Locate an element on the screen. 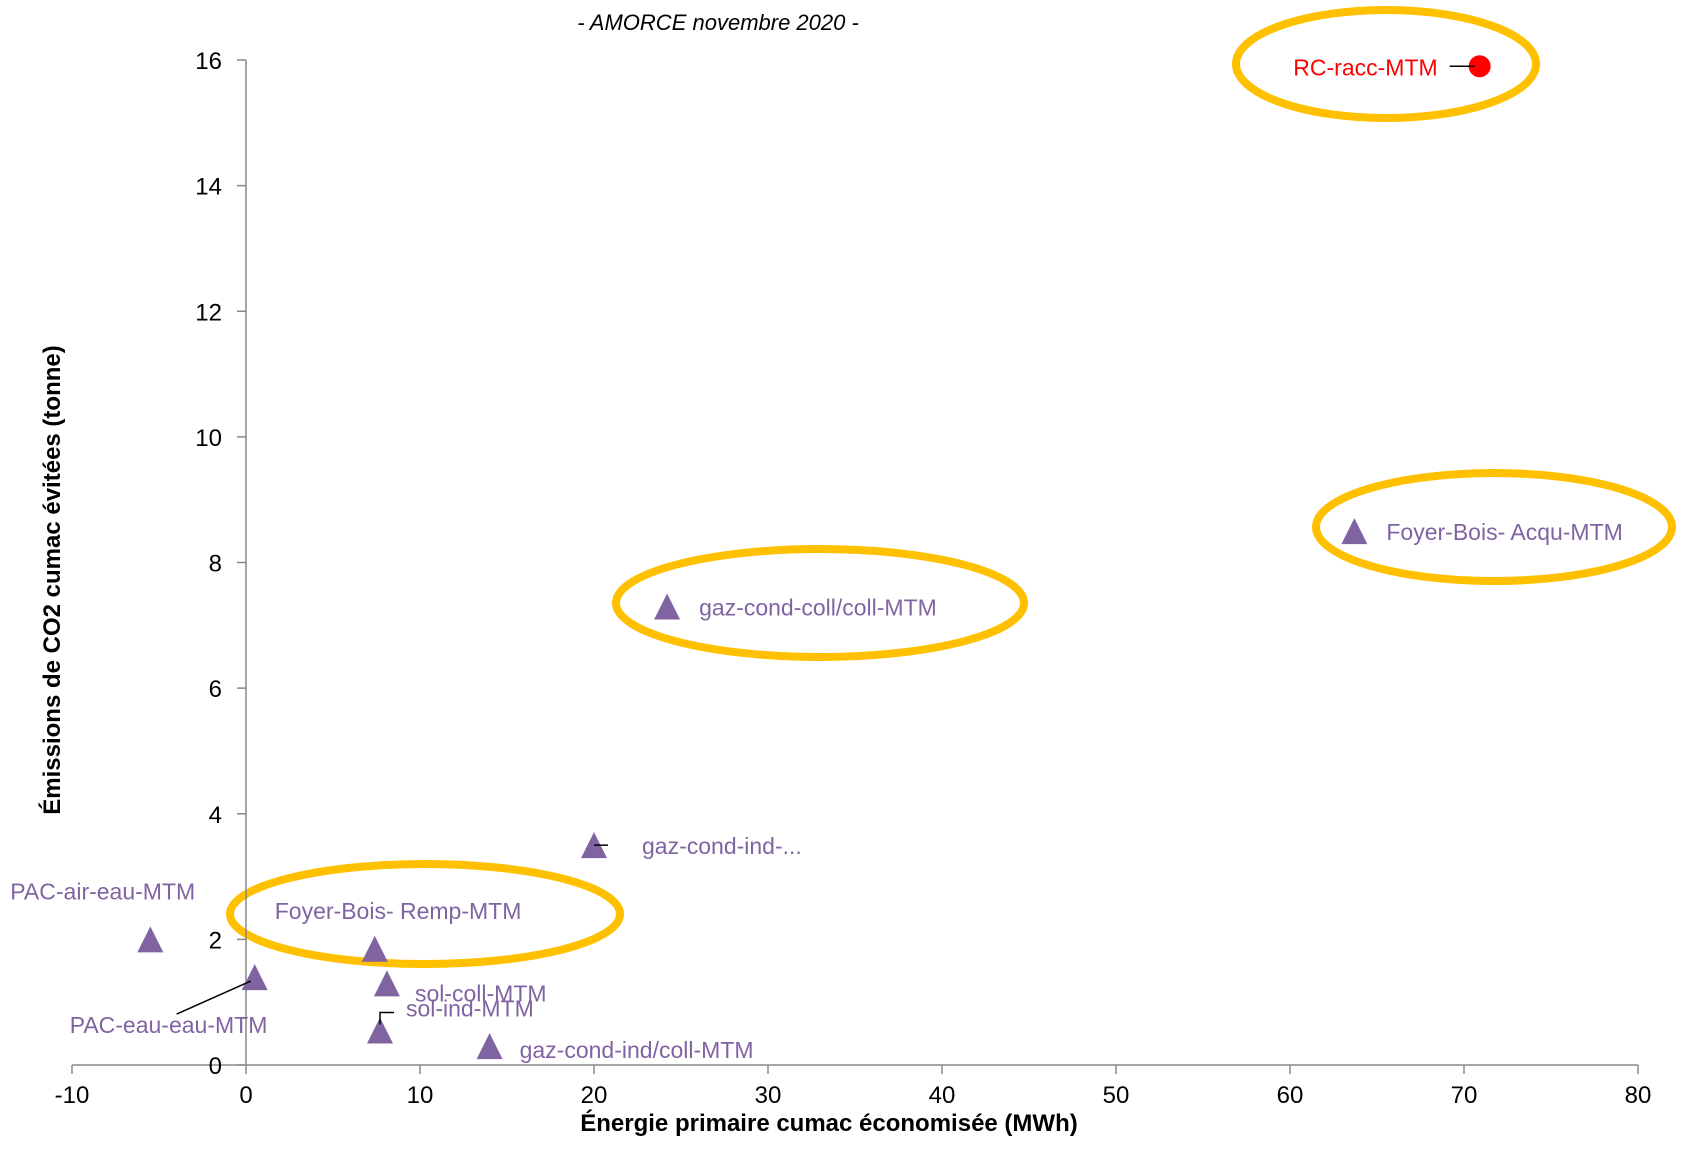 The height and width of the screenshot is (1155, 1688). chart-subtitle: - AMORCE novembre 2020 - is located at coordinates (718, 22).